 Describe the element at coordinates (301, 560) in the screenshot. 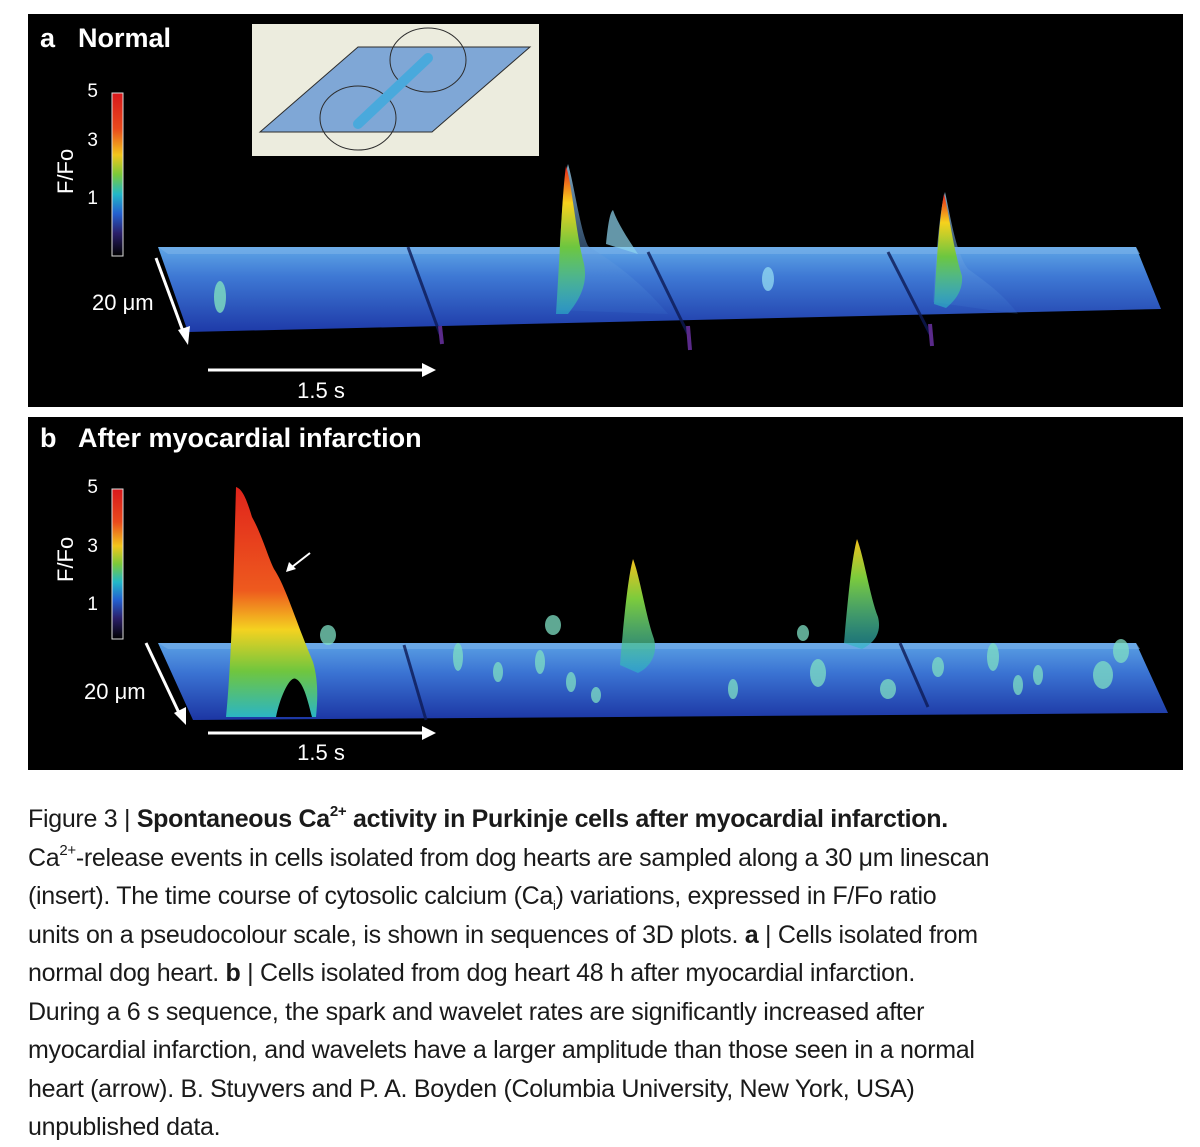

I see `wavelet-arrow` at that location.